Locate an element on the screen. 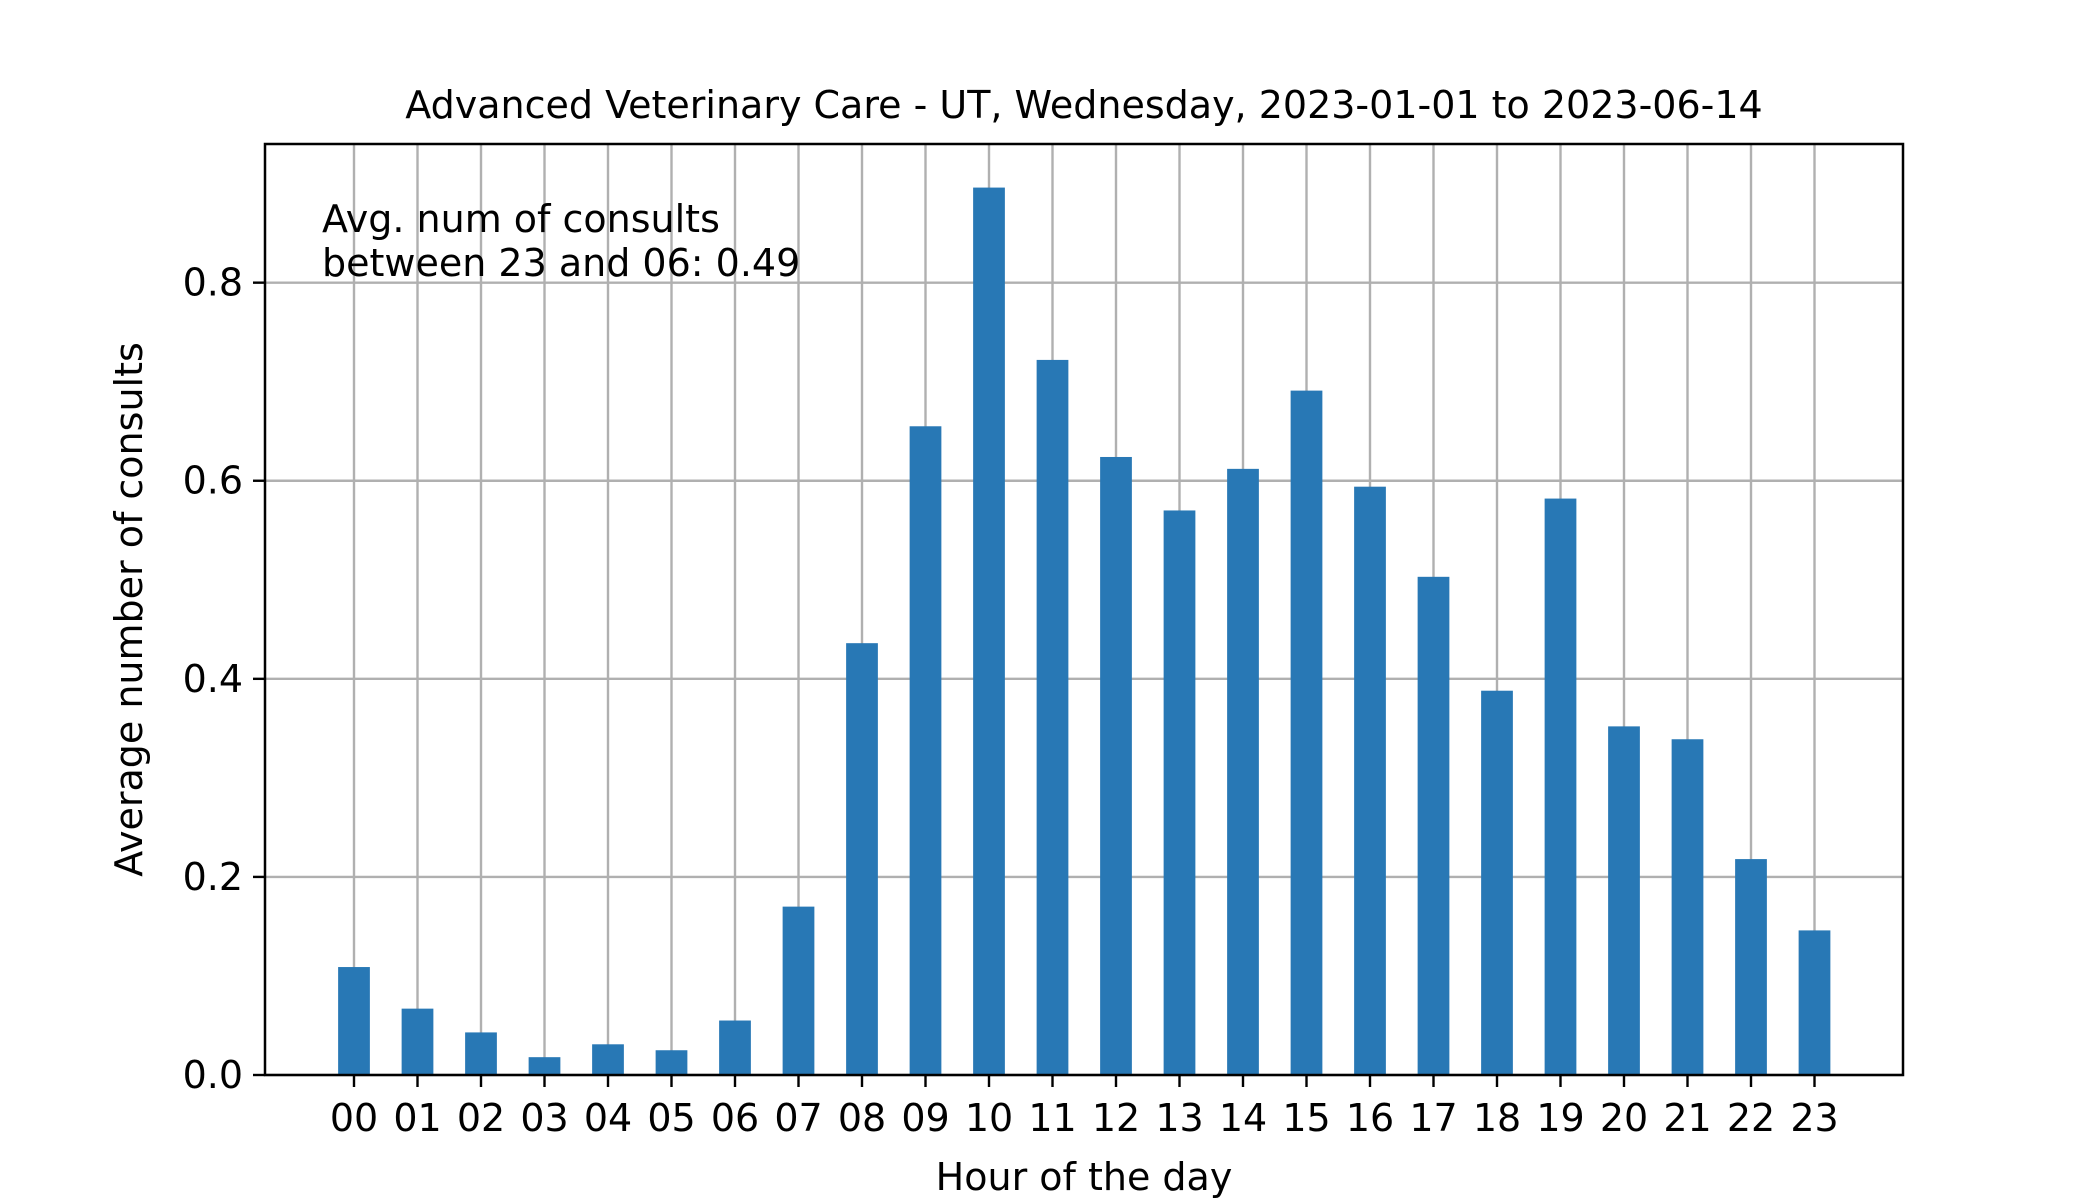  y-tick-label: 0.6 is located at coordinates (213, 481).